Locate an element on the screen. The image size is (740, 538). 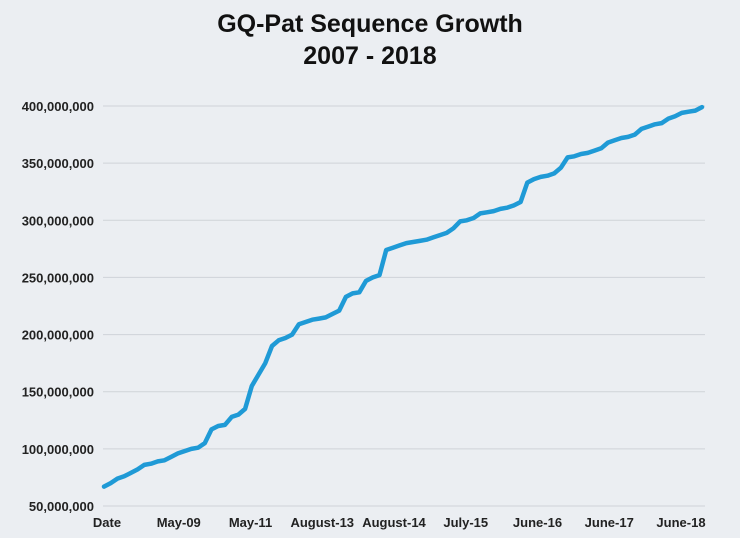
x-tick-label: June-16 is located at coordinates (537, 522).